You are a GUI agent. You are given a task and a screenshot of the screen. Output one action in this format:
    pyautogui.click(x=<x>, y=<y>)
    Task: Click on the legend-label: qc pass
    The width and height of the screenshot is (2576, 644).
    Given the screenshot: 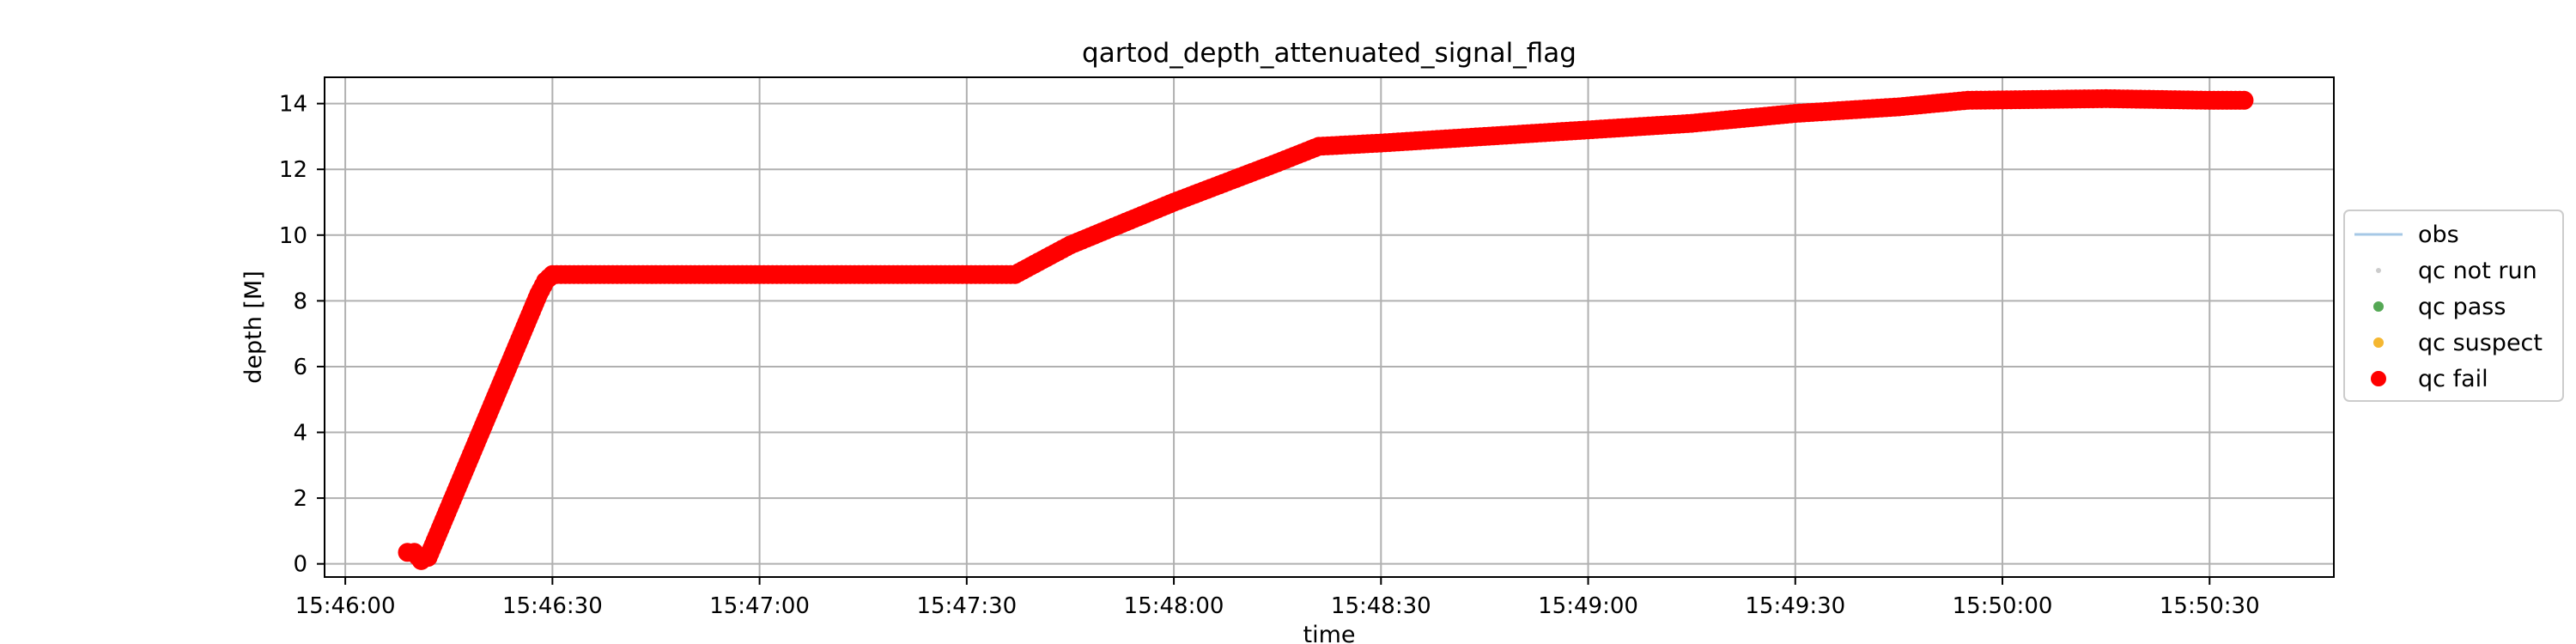 What is the action you would take?
    pyautogui.click(x=2462, y=307)
    